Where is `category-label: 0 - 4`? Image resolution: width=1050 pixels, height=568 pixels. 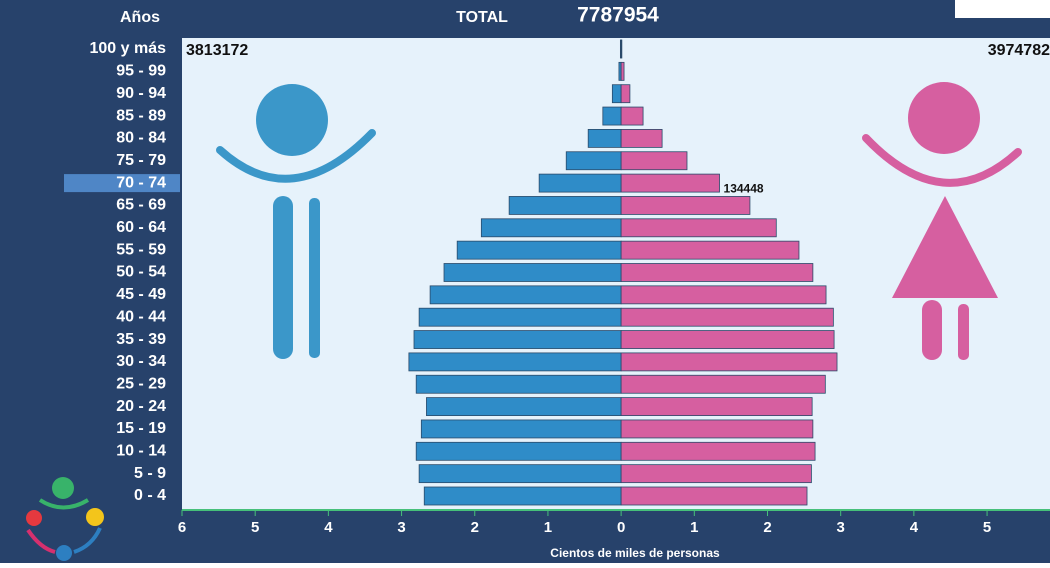
category-label: 0 - 4 is located at coordinates (150, 495).